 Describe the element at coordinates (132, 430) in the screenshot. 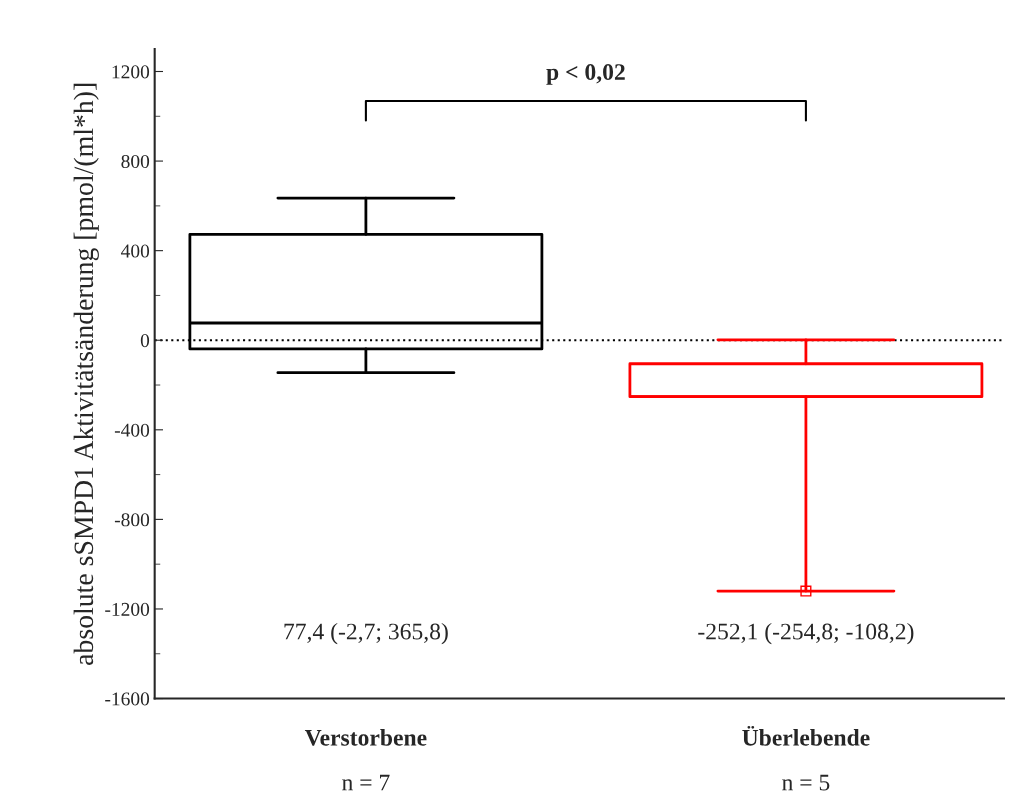

I see `y-tick-label: -400` at that location.